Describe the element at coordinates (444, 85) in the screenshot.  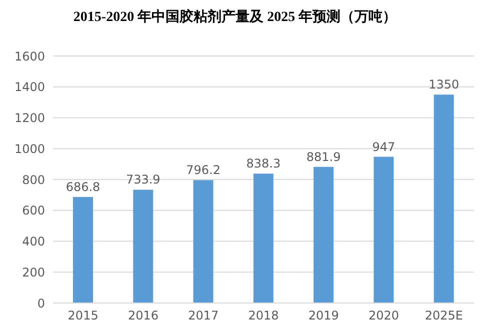
I see `data-label: 1350` at that location.